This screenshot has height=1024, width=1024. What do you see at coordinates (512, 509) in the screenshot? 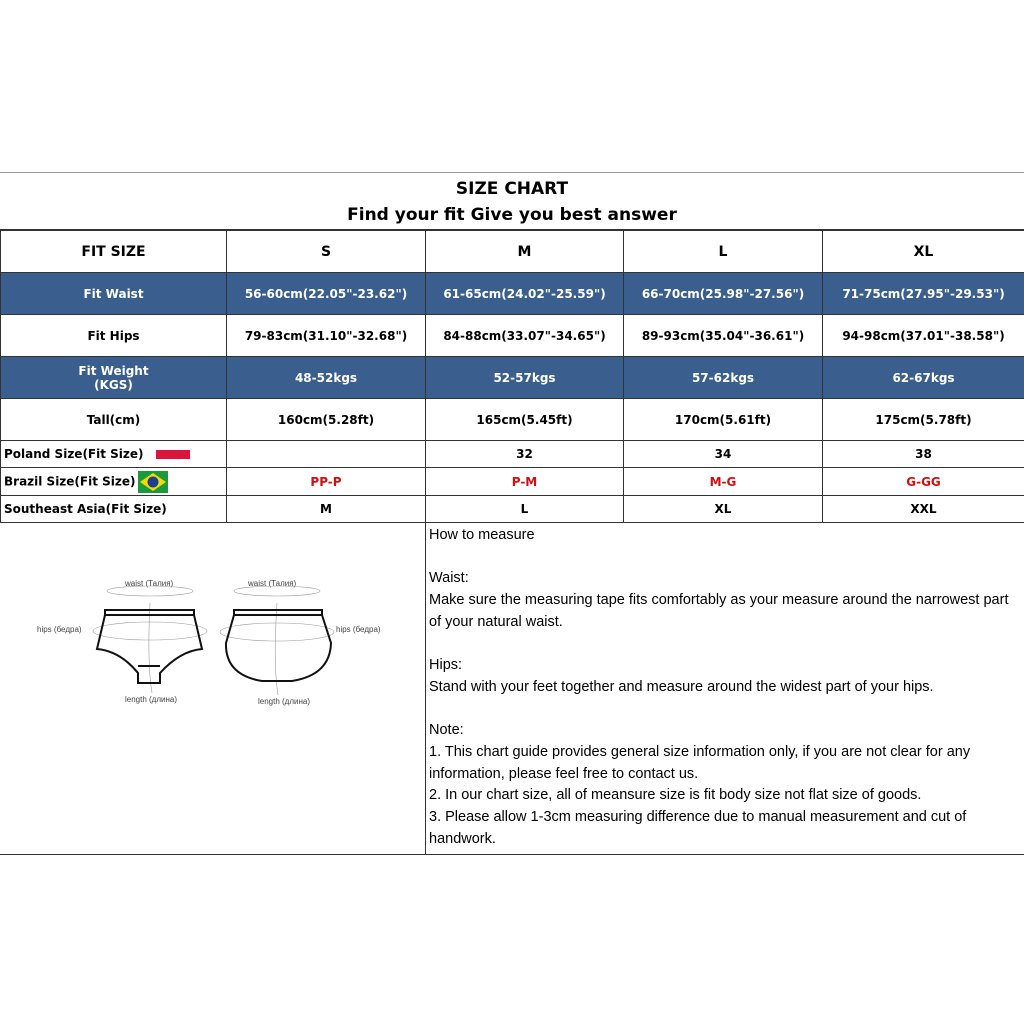
I see `table-row: Southeast Asia(Fit Size) M L XL XXL` at bounding box center [512, 509].